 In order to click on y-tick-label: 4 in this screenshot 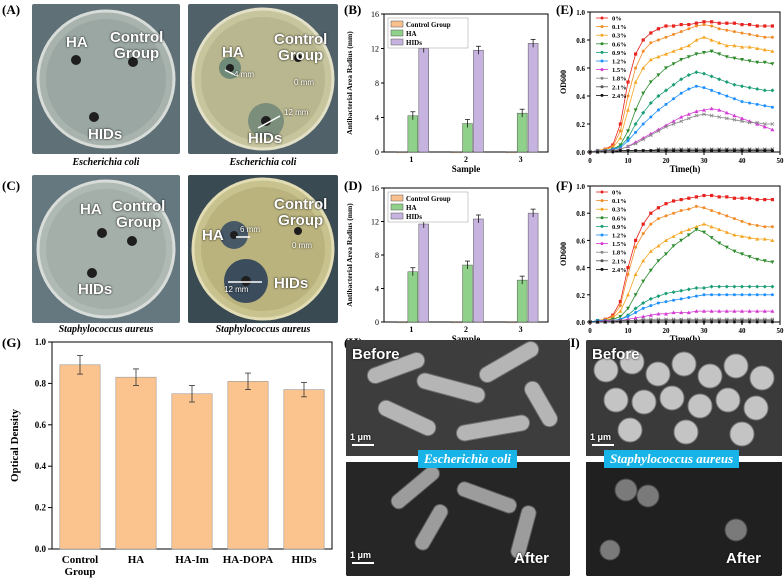, I will do `click(377, 118)`.